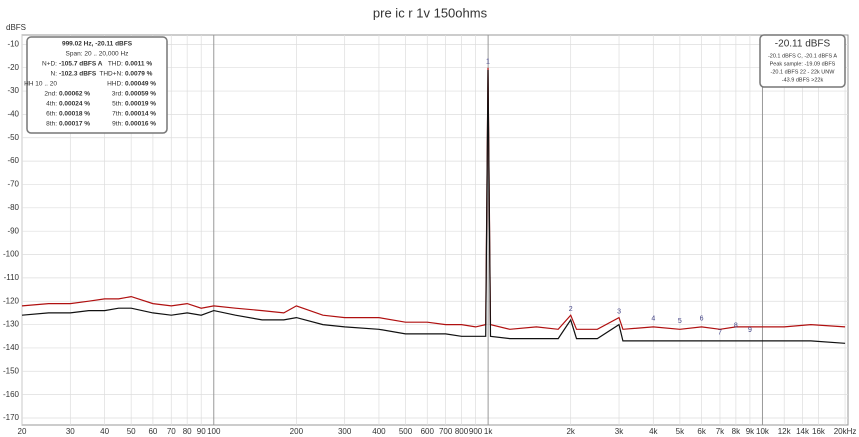 The width and height of the screenshot is (859, 437). What do you see at coordinates (51, 124) in the screenshot?
I see `info-label: 8th:` at bounding box center [51, 124].